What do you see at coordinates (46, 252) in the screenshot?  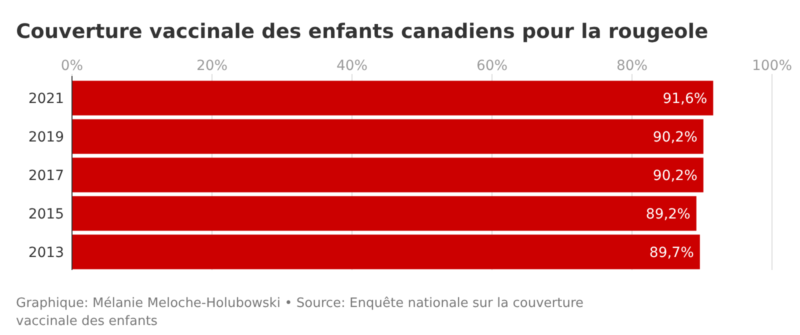 I see `y-tick-label: 2013` at bounding box center [46, 252].